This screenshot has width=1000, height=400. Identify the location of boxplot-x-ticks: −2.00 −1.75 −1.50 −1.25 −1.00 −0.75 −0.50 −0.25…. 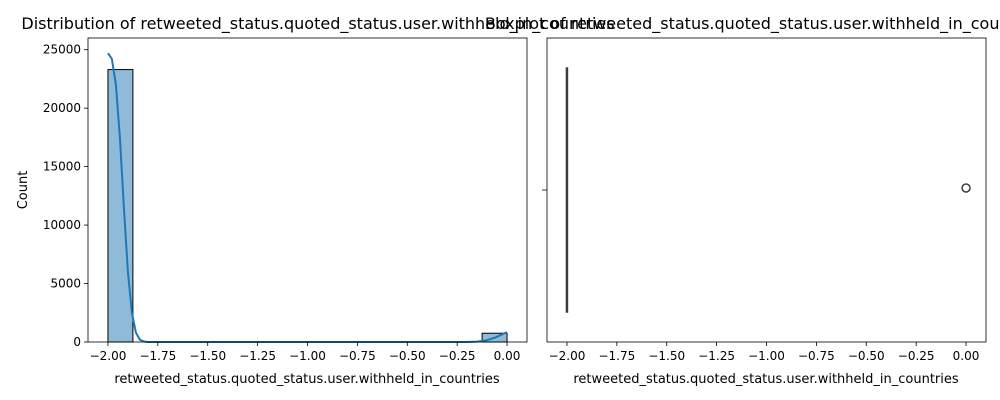
(764, 352).